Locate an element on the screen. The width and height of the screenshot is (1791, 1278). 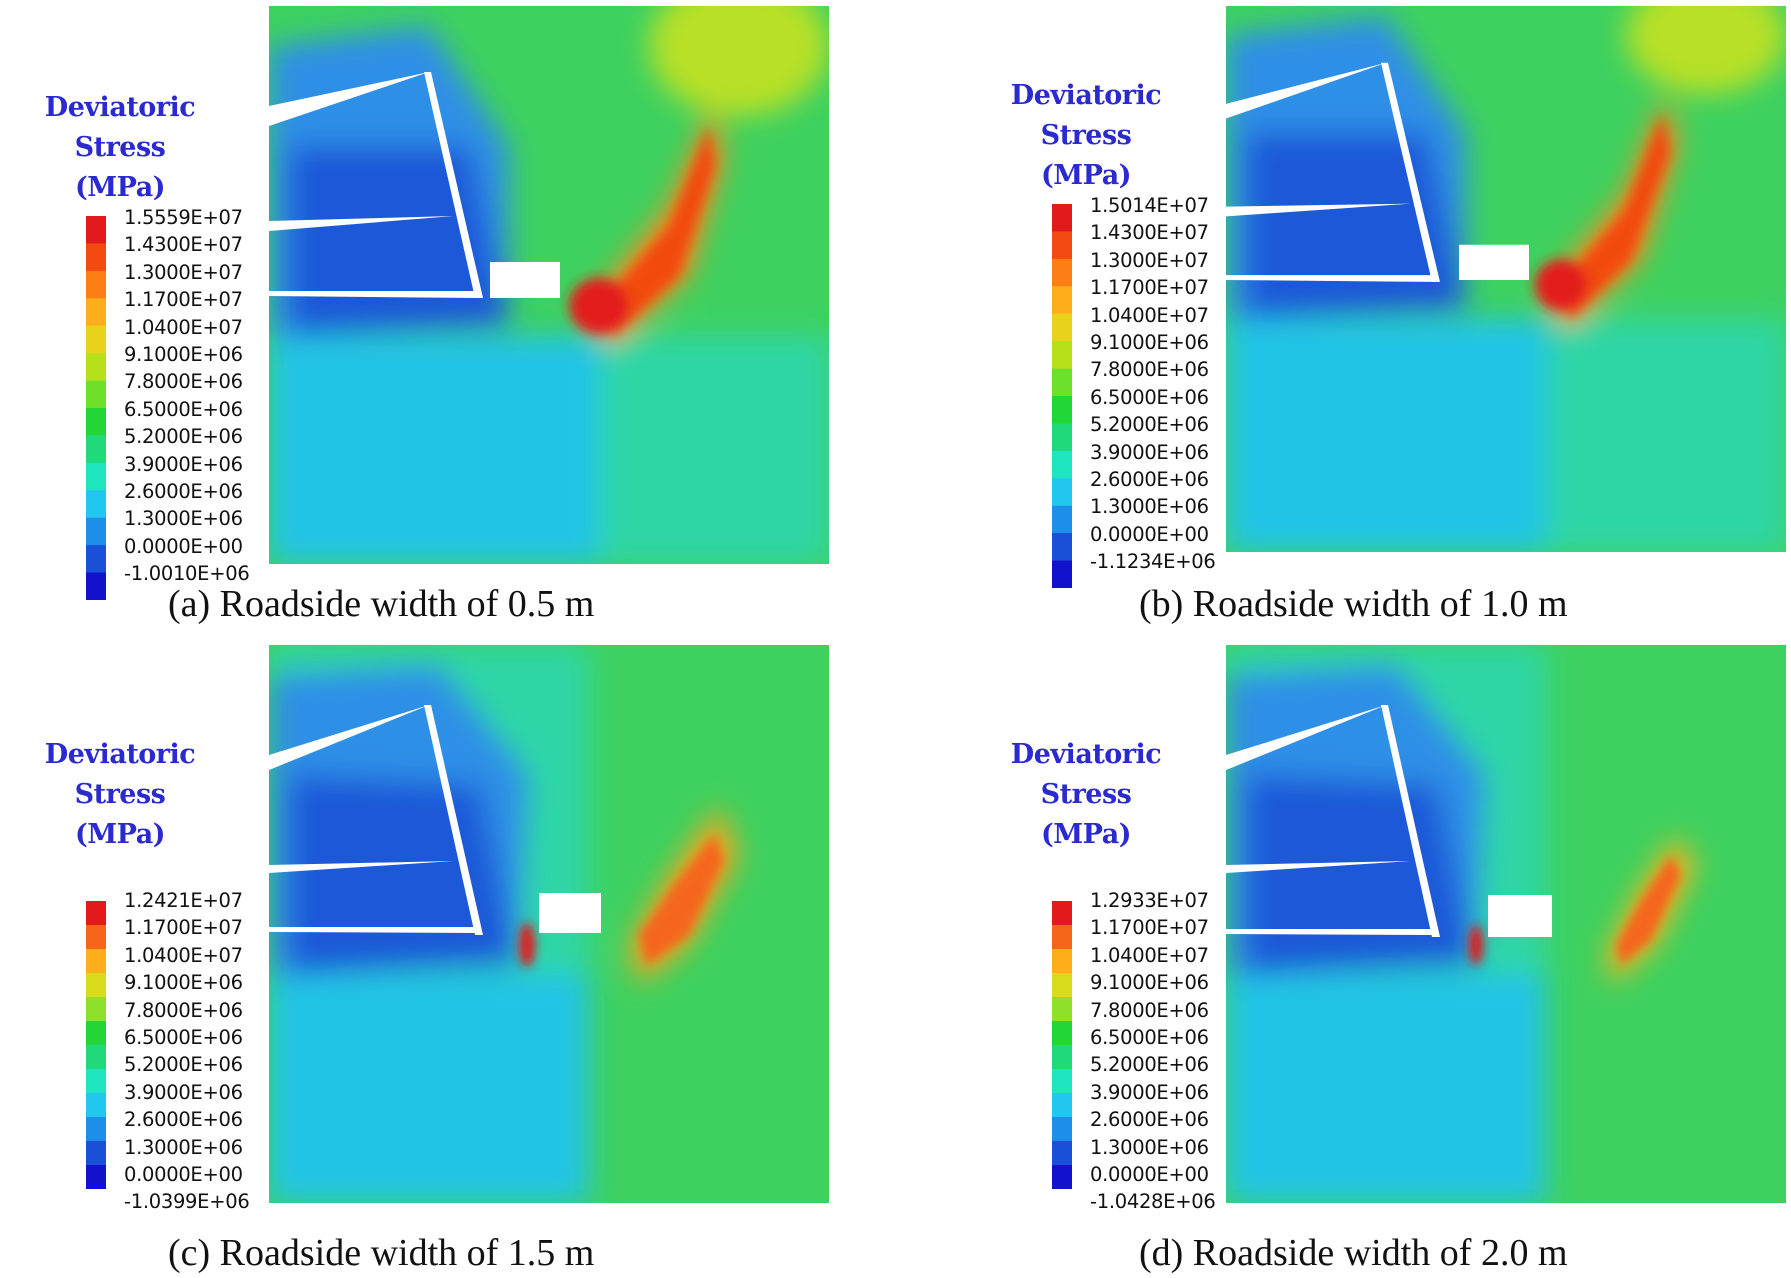
legend-value: 5.2000E+06 is located at coordinates (183, 437).